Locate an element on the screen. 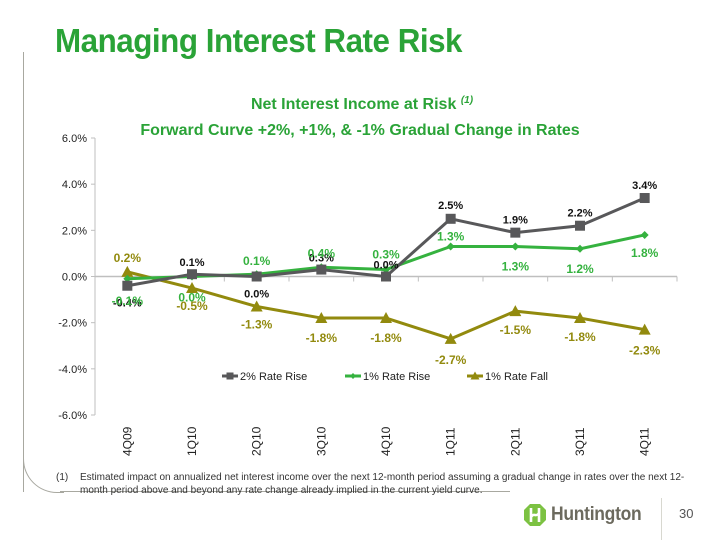 The image size is (720, 540). y-tick-label: 4.0% is located at coordinates (74, 185).